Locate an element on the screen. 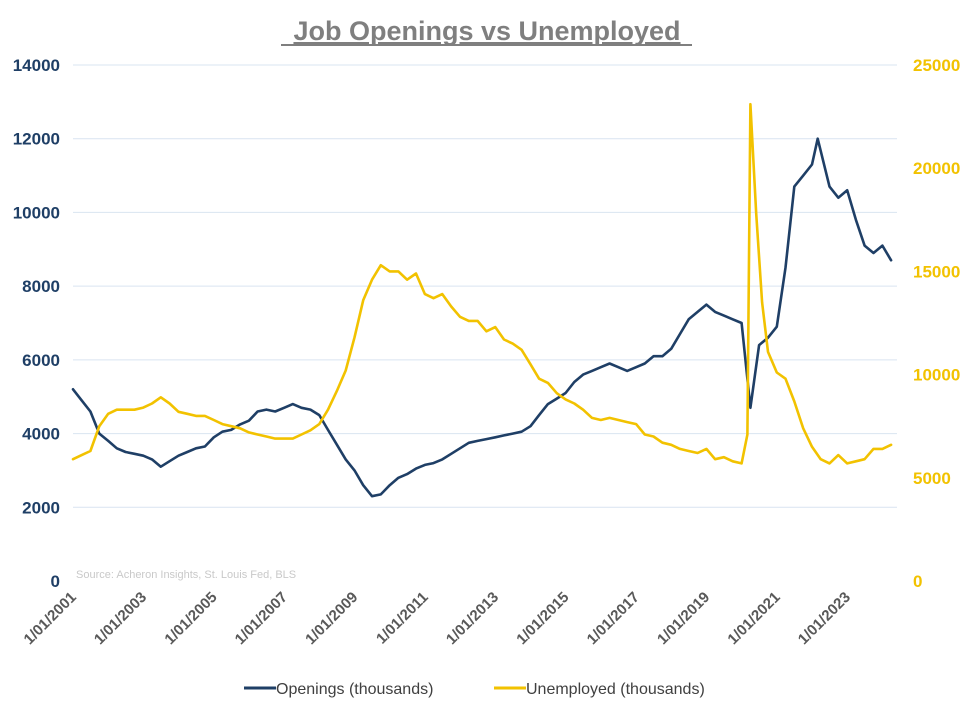 This screenshot has width=975, height=712. x-tick-label: 1/01/2009 is located at coordinates (331, 618).